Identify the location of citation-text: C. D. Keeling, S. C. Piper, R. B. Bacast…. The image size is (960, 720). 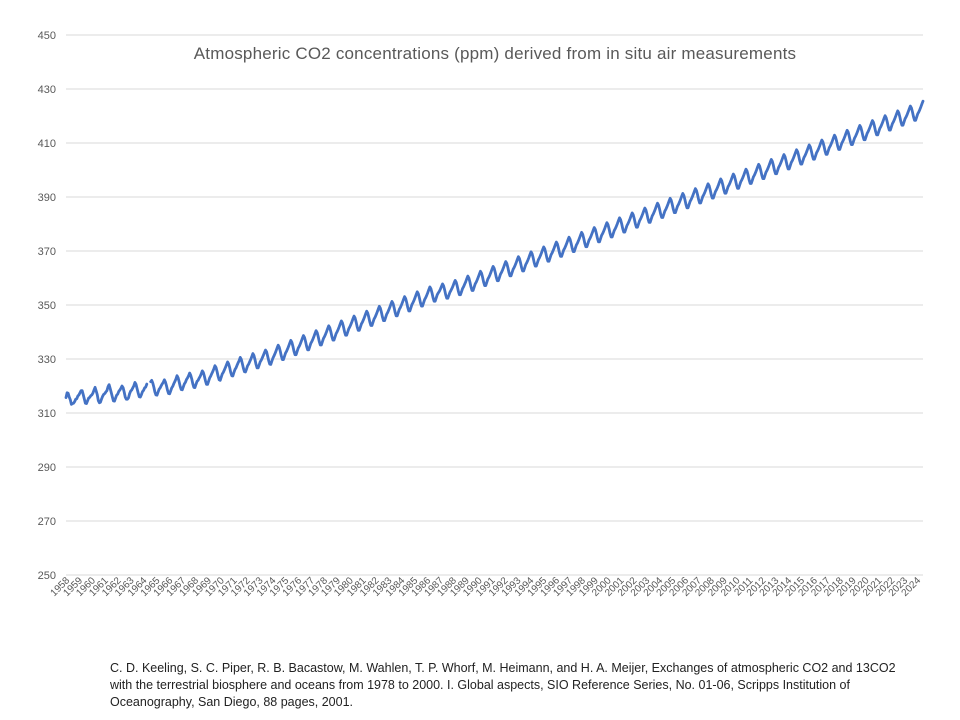
(503, 685).